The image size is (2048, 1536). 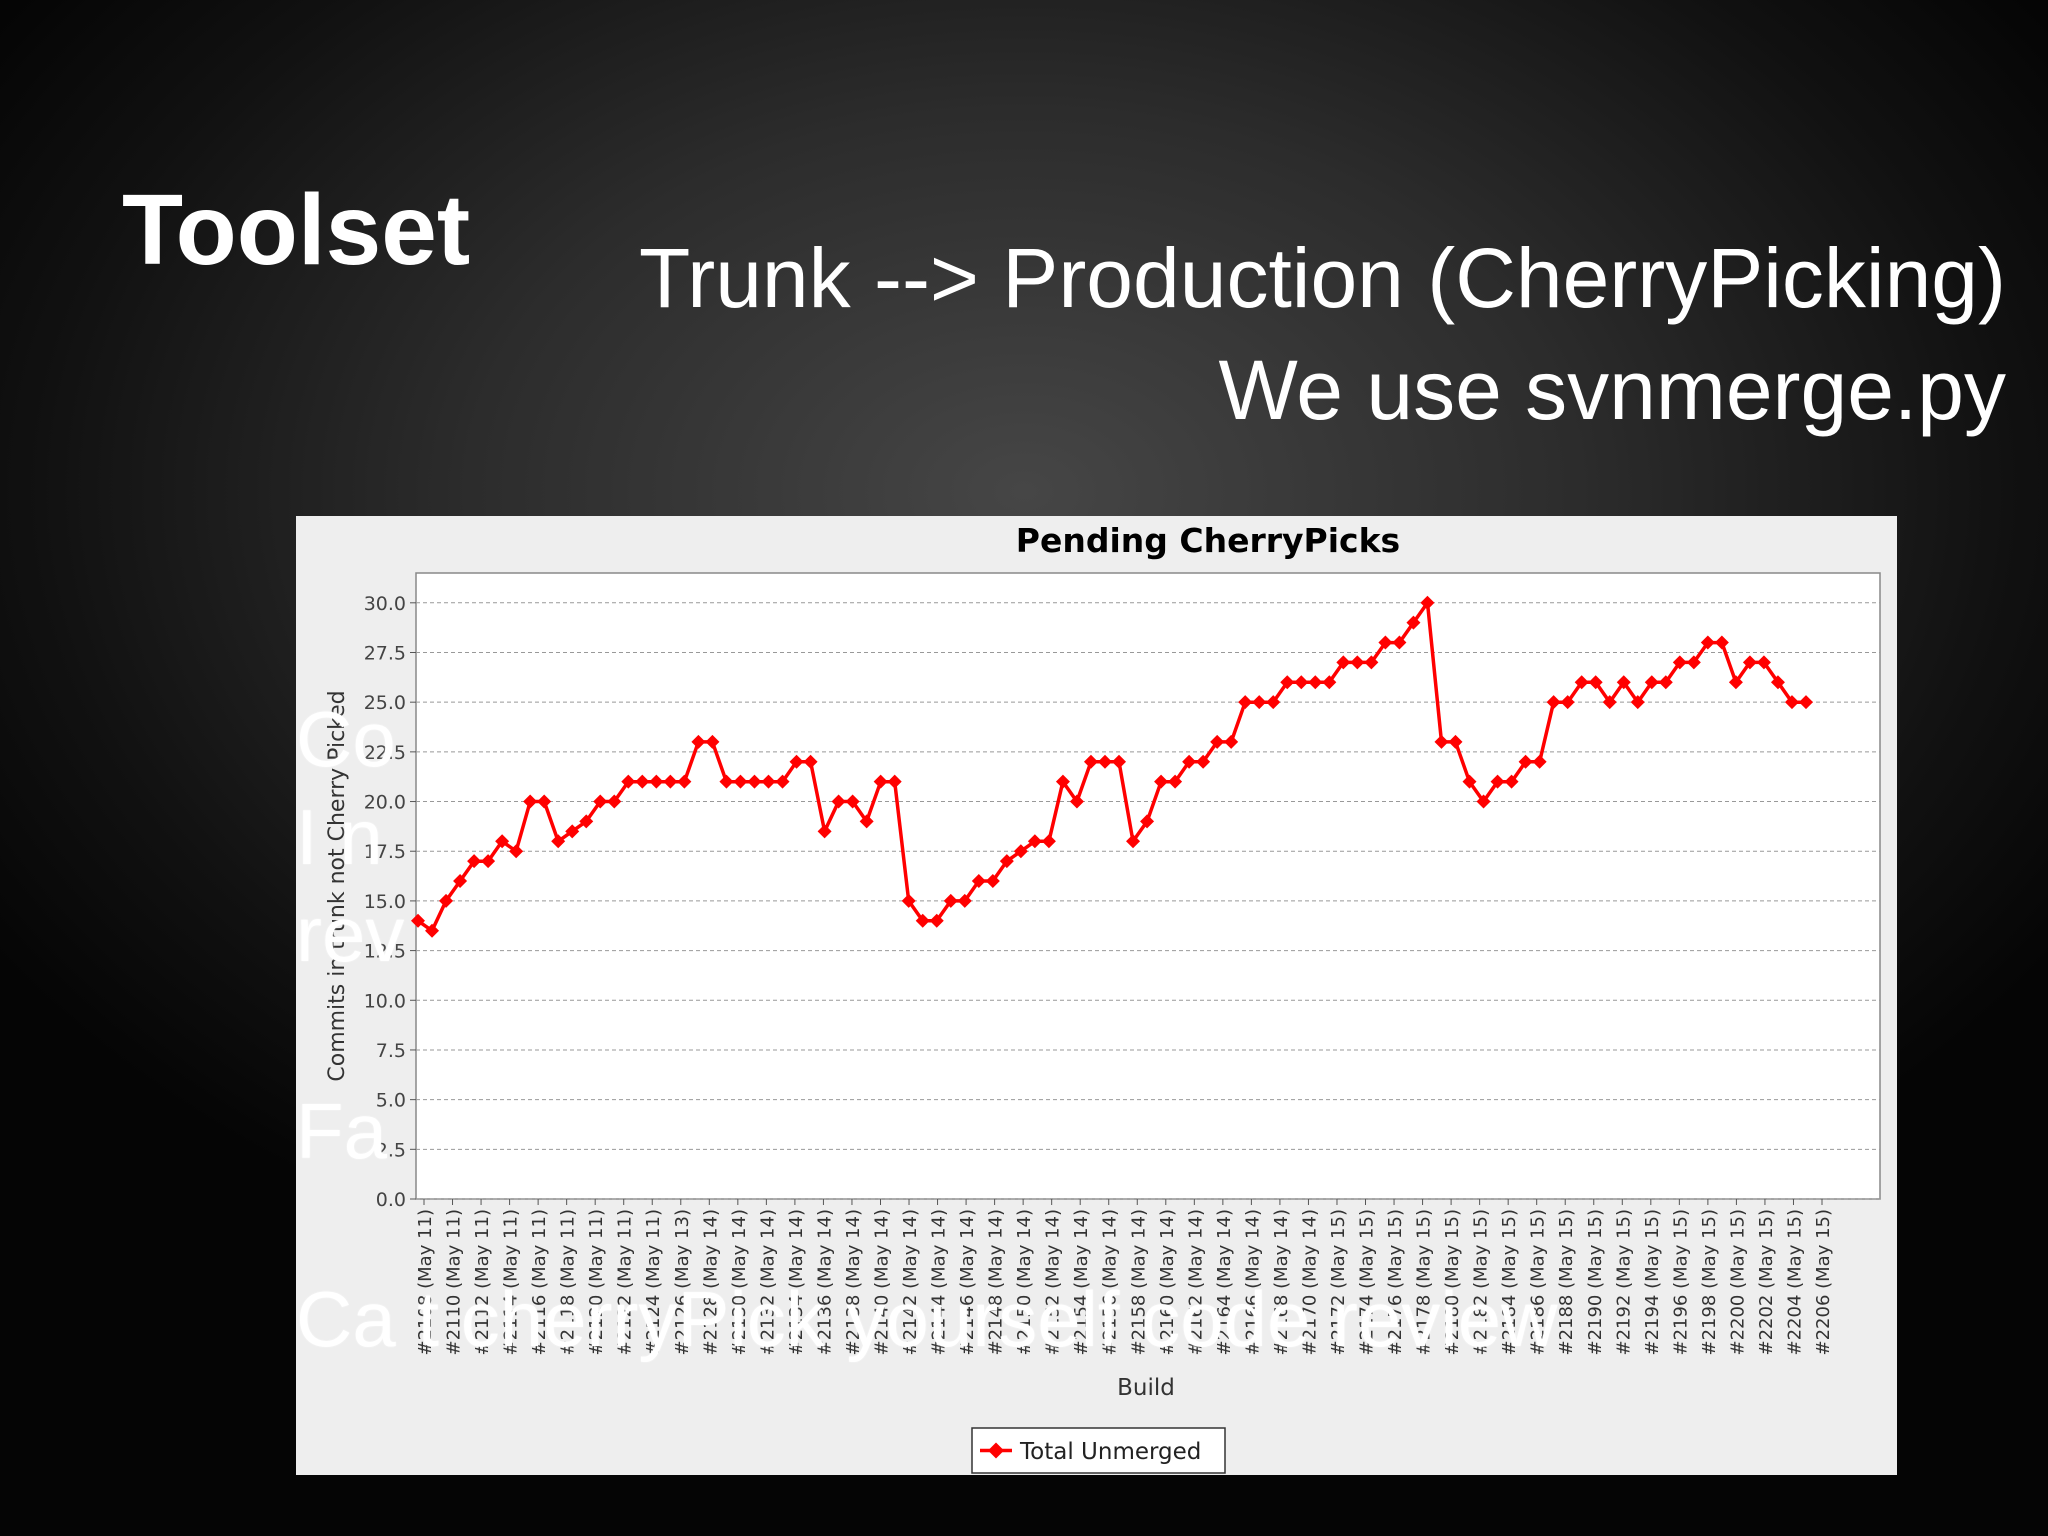 What do you see at coordinates (337, 885) in the screenshot?
I see `y-axis-label: Commits in trunk not Cherry Picked` at bounding box center [337, 885].